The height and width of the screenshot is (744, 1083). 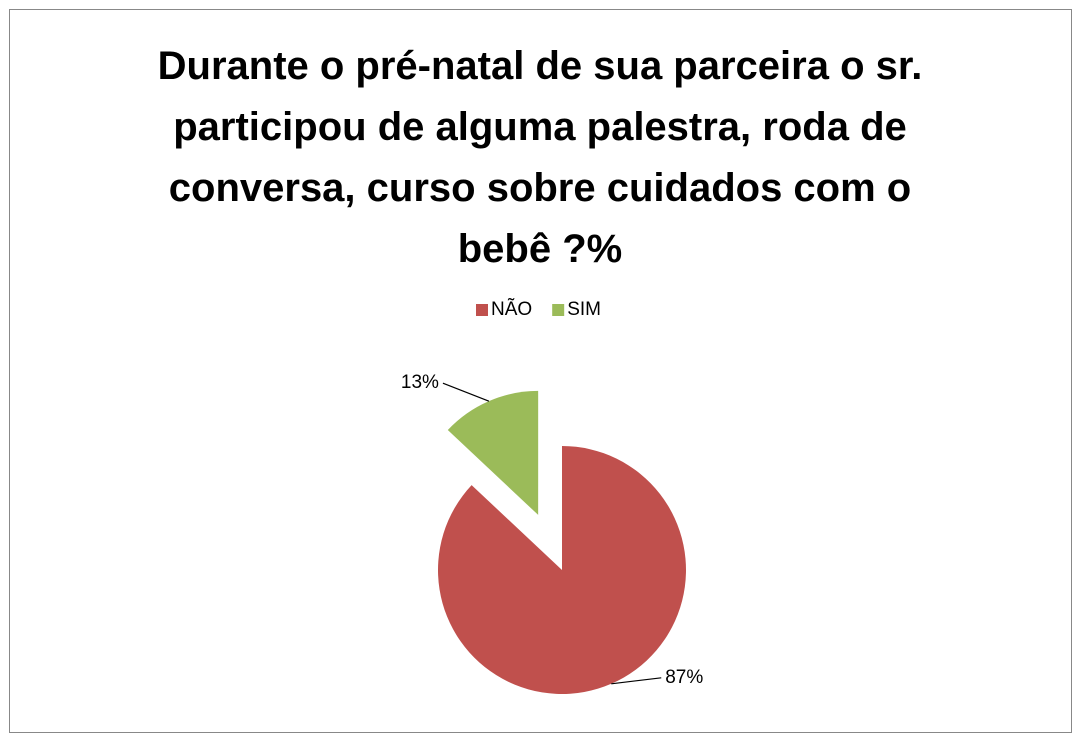 I want to click on data-label: 13%, so click(x=420, y=382).